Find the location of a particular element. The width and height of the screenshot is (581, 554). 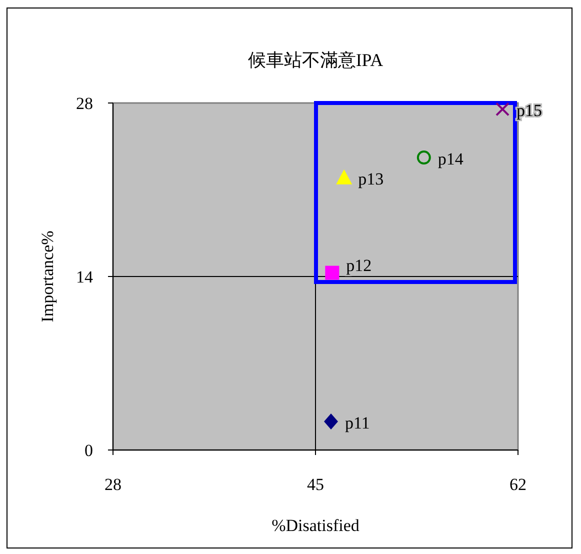

y-tick-label: 0 is located at coordinates (88, 450).